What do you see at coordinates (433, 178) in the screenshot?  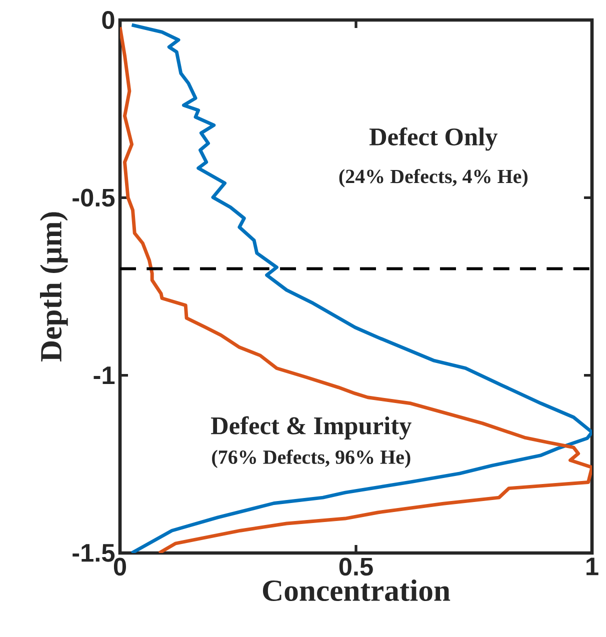 I see `annotation: (24% Defects, 4% He)` at bounding box center [433, 178].